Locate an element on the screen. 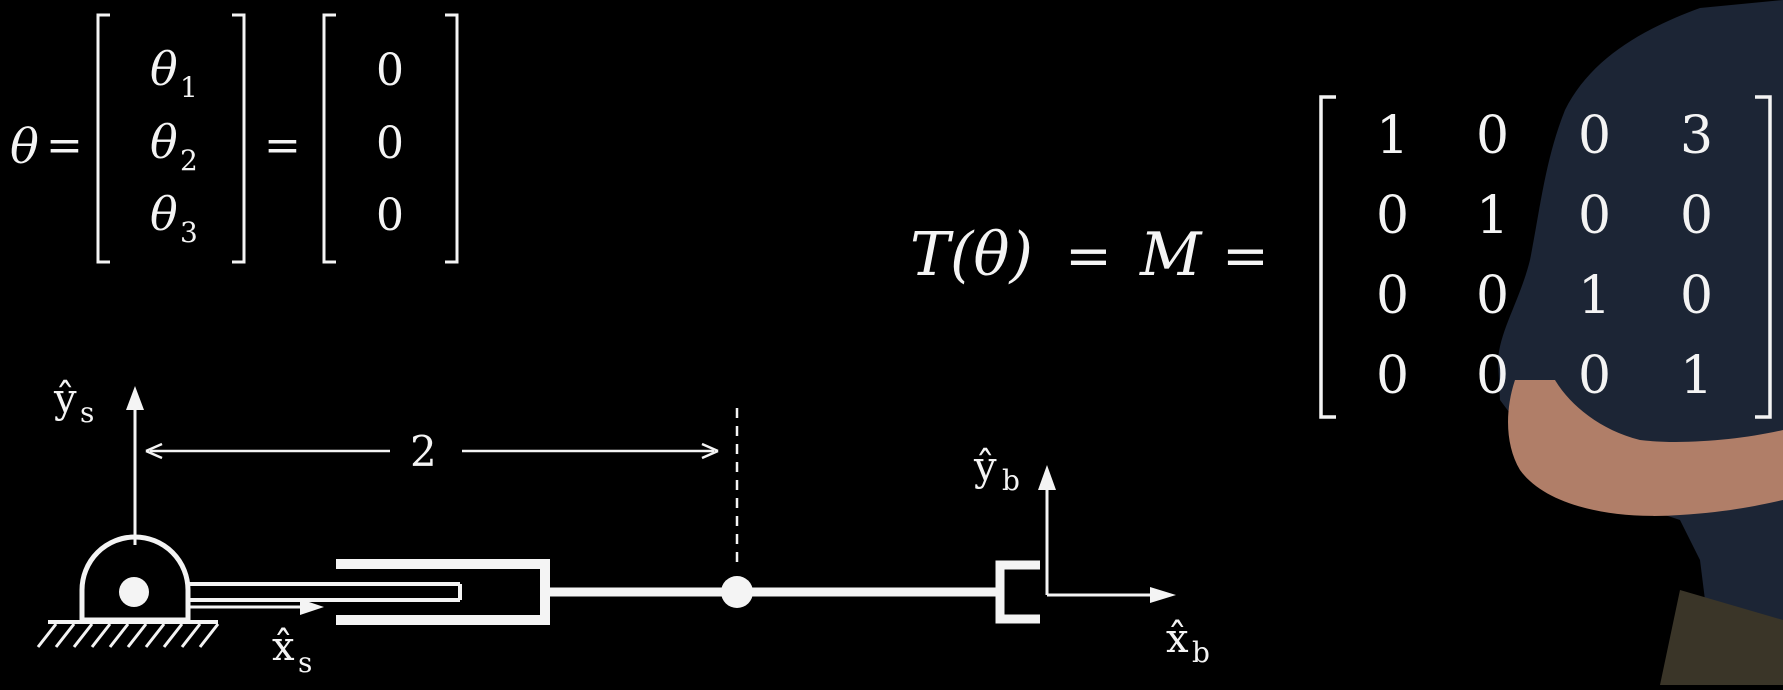 The height and width of the screenshot is (690, 1783). transform-equals-2: = is located at coordinates (1245, 256).